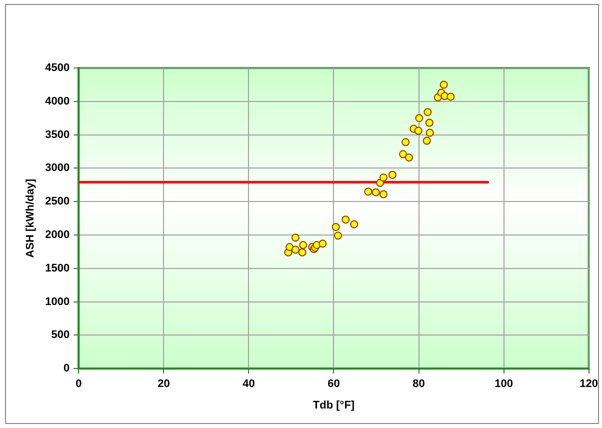 The image size is (602, 428). What do you see at coordinates (333, 405) in the screenshot?
I see `x-axis-title: Tdb [°F]` at bounding box center [333, 405].